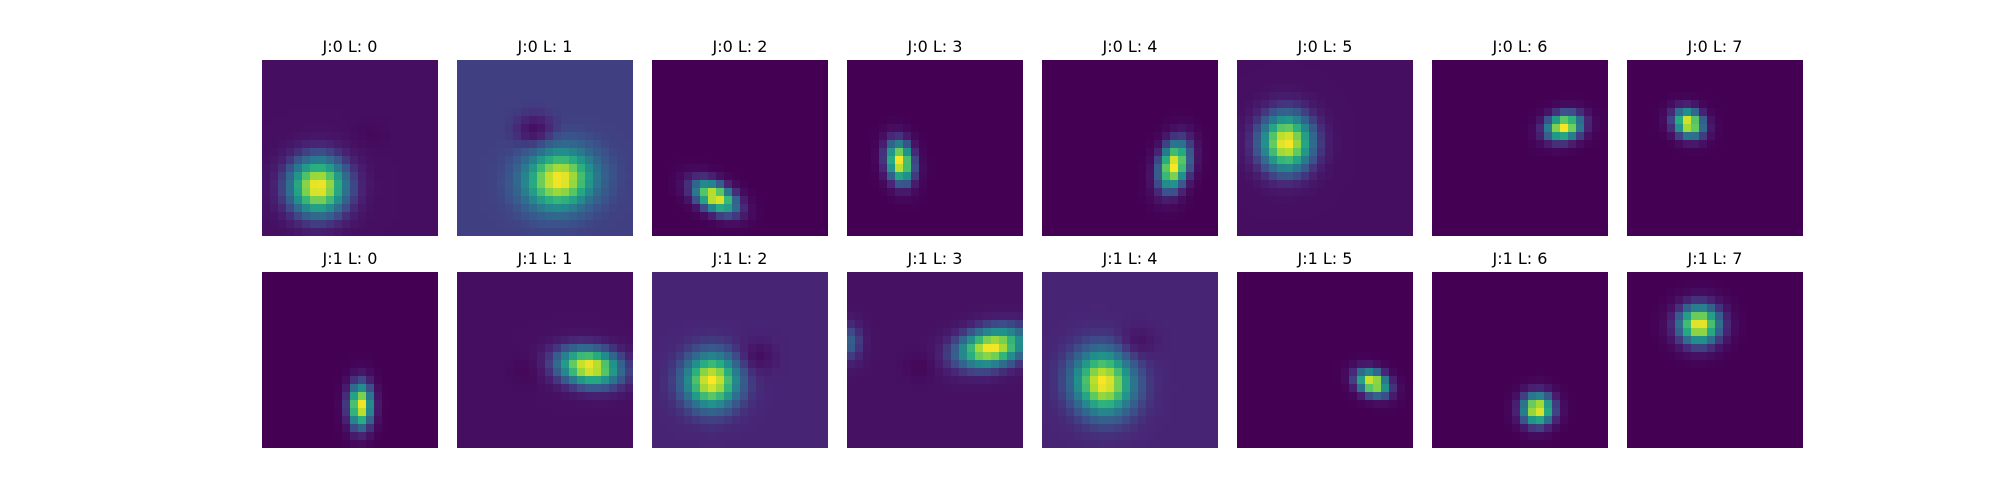  I want to click on heatmap-image, so click(1130, 148).